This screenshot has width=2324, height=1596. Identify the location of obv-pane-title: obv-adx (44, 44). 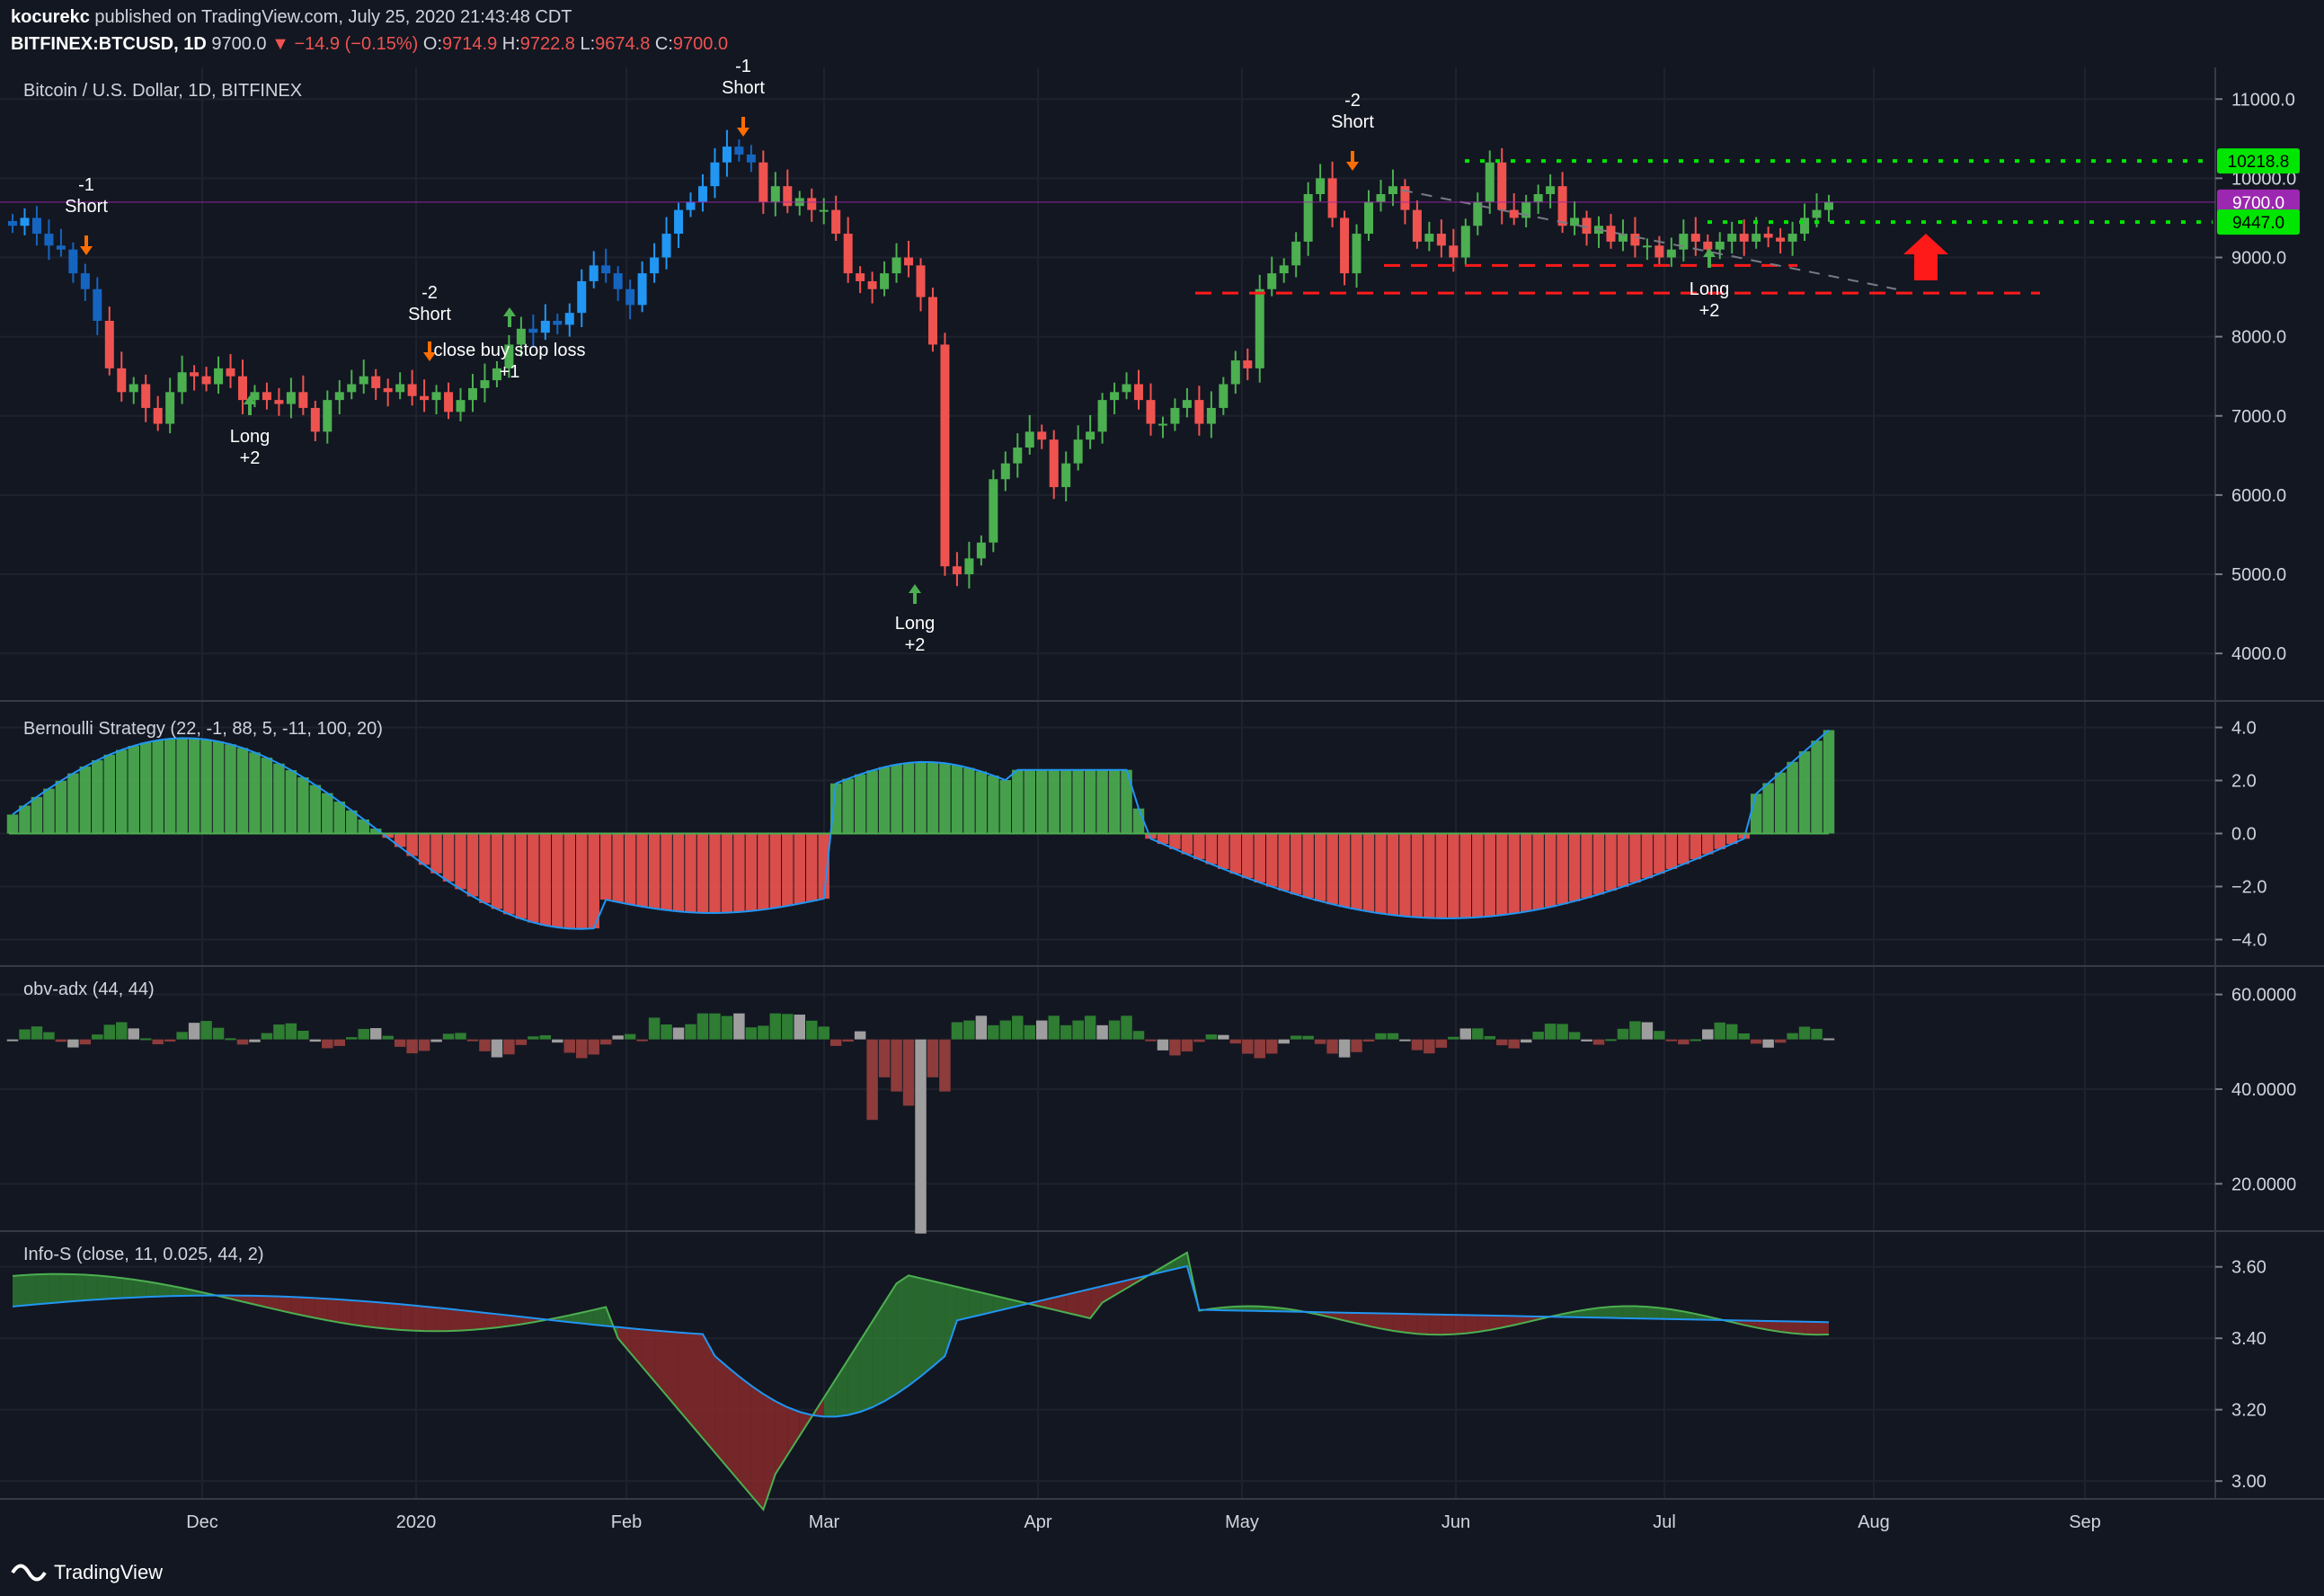
(89, 989).